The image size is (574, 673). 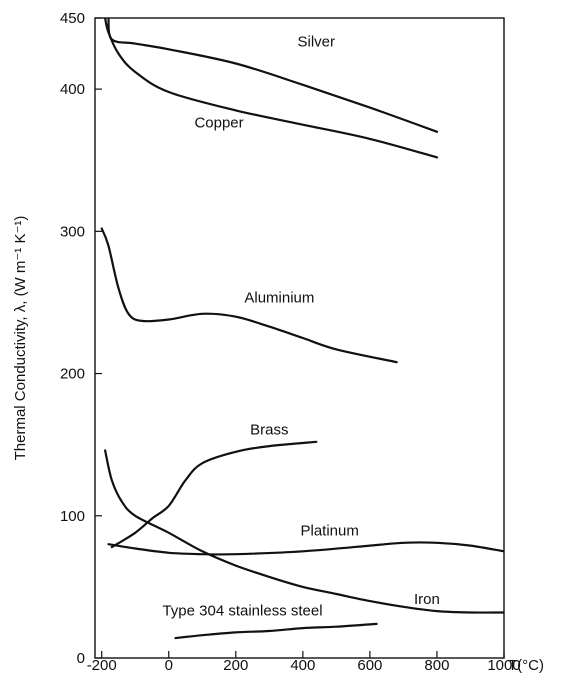 What do you see at coordinates (235, 665) in the screenshot?
I see `x-tick-label: 200` at bounding box center [235, 665].